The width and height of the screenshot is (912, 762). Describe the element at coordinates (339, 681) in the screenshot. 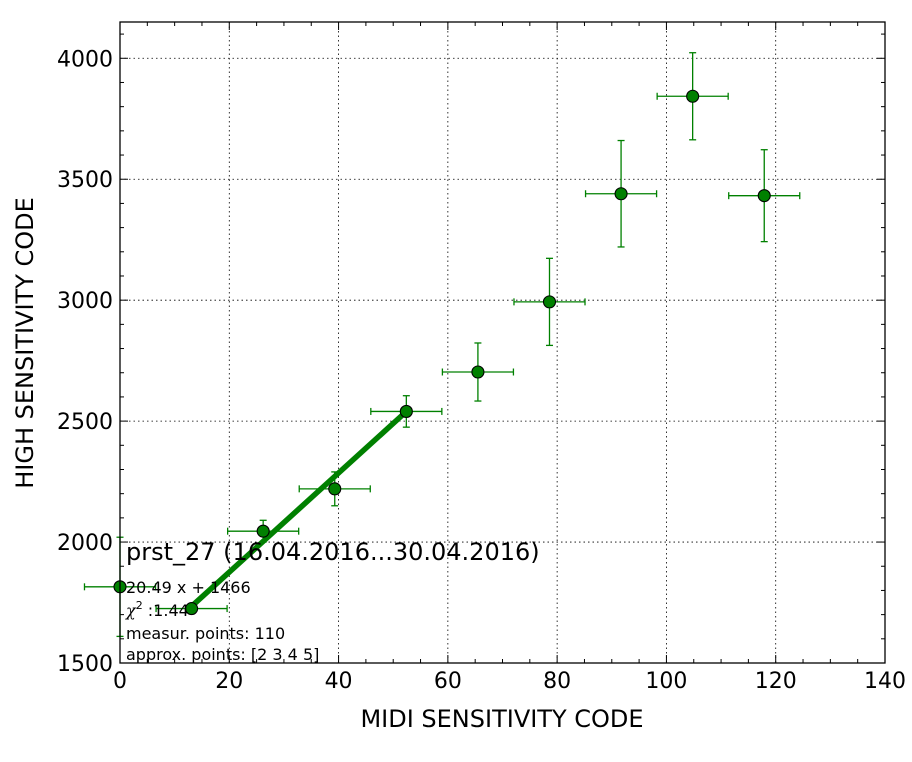

I see `x-tick-label: 40` at that location.